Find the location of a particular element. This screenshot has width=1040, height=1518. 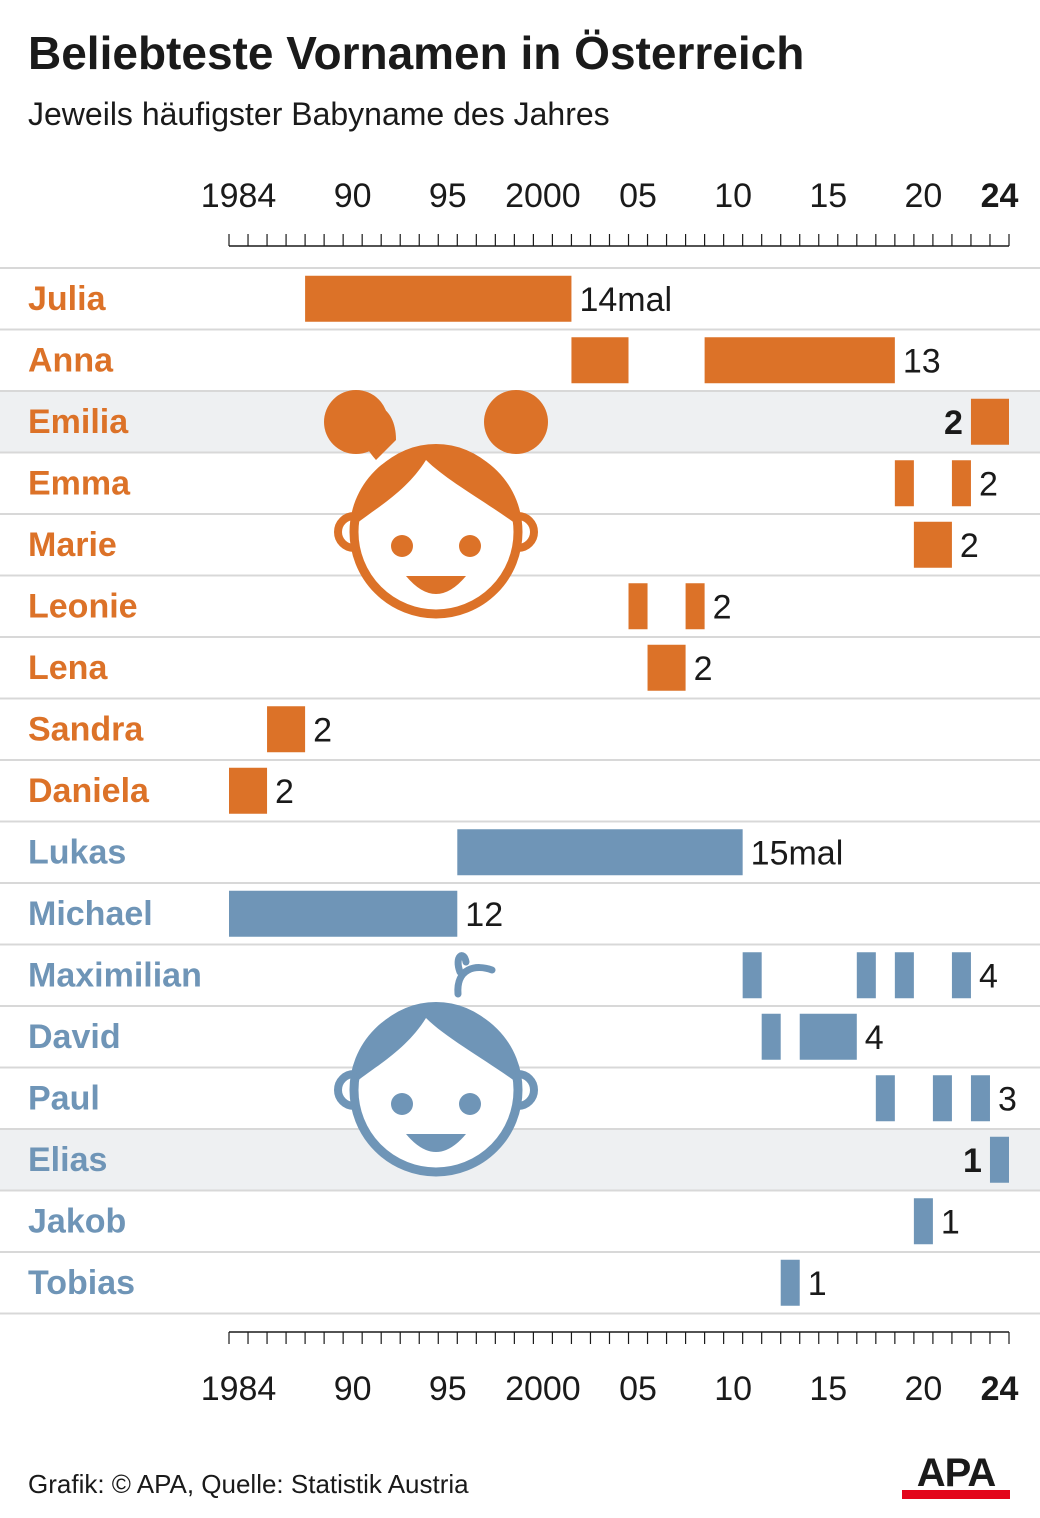

bar-span-lena is located at coordinates (666, 667).